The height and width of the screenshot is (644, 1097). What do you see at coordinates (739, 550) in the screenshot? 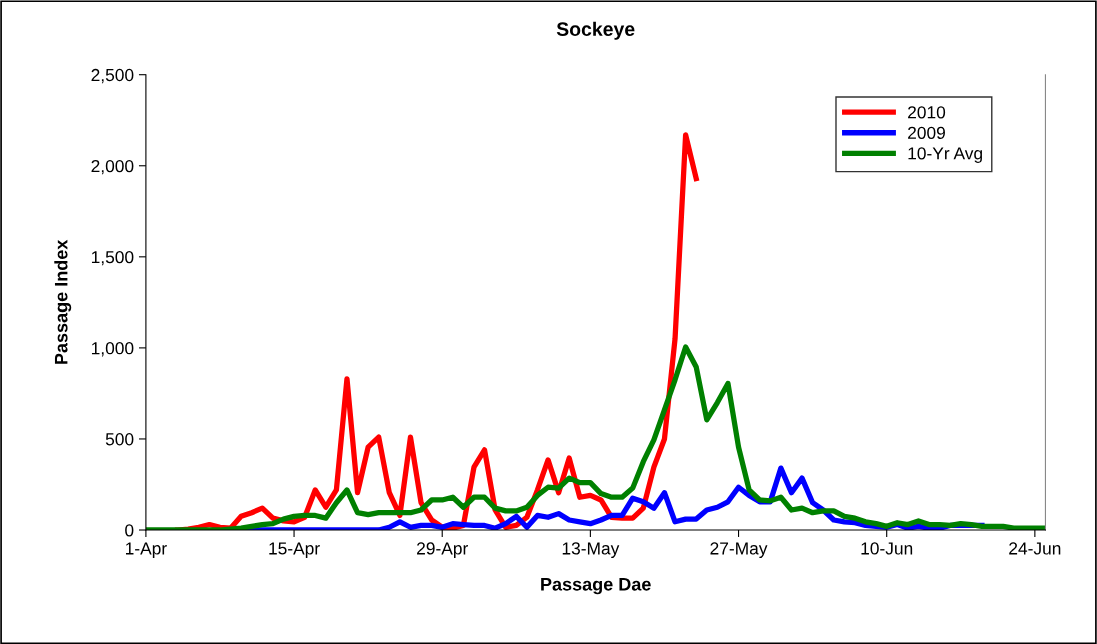
I see `x-tick-label: 27-May` at bounding box center [739, 550].